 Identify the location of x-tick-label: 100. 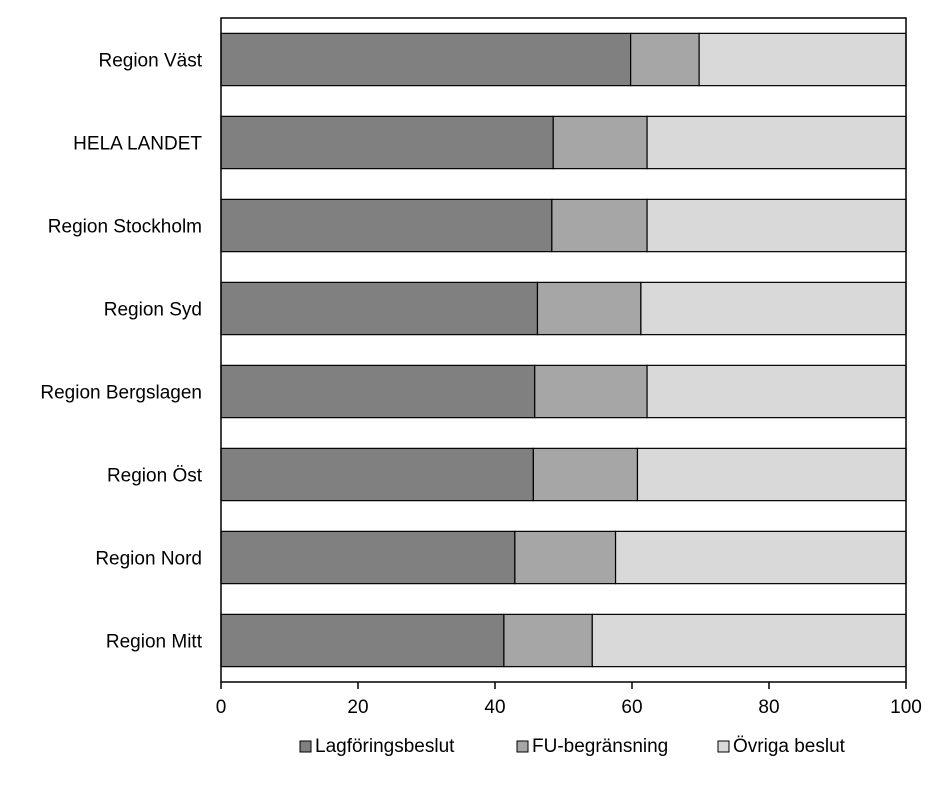
(906, 707).